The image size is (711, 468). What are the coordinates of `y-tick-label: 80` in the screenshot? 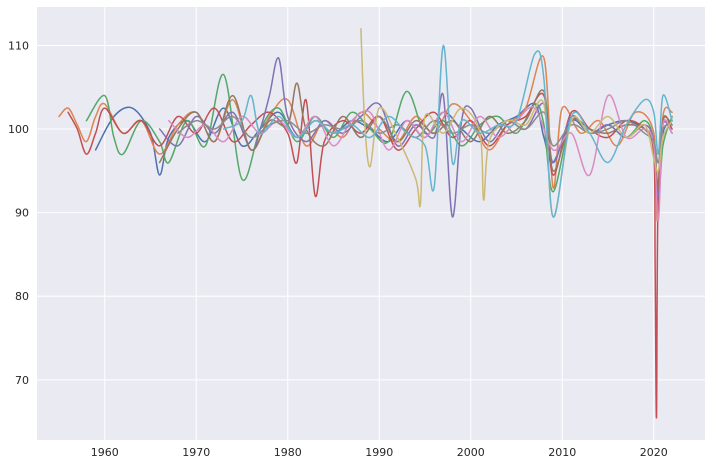 It's located at (22, 296).